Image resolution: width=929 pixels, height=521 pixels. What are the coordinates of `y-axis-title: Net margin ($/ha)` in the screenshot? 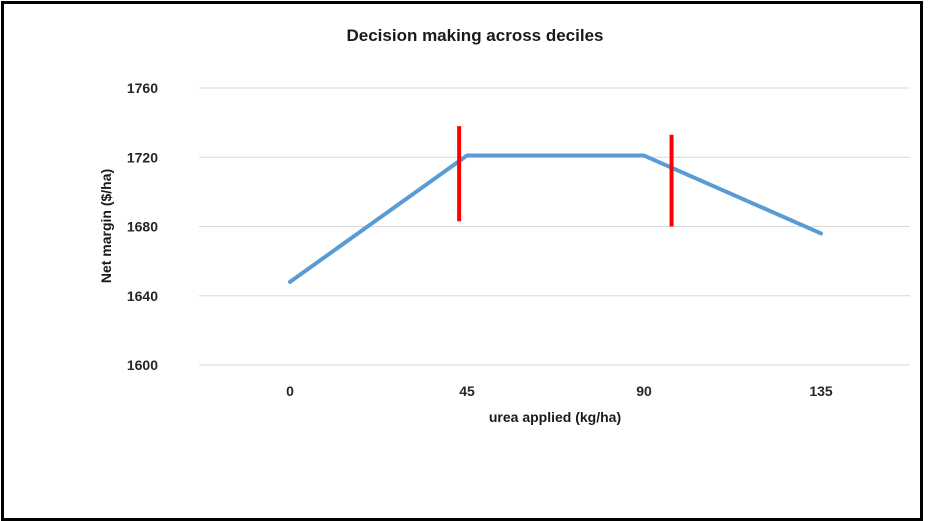 It's located at (106, 226).